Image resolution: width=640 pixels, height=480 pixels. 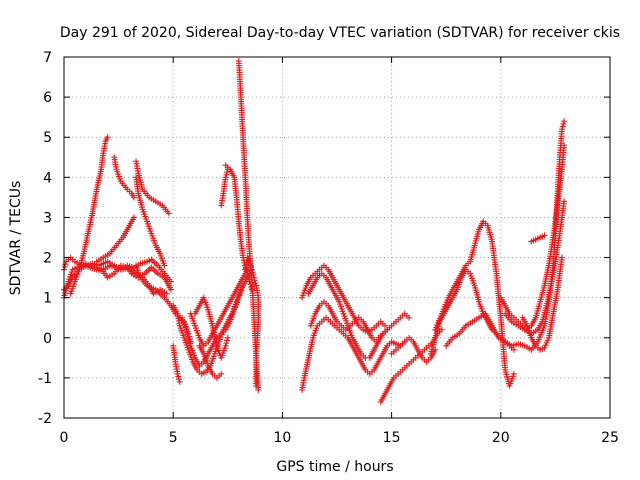 I want to click on y-tick-label: -2, so click(x=45, y=419).